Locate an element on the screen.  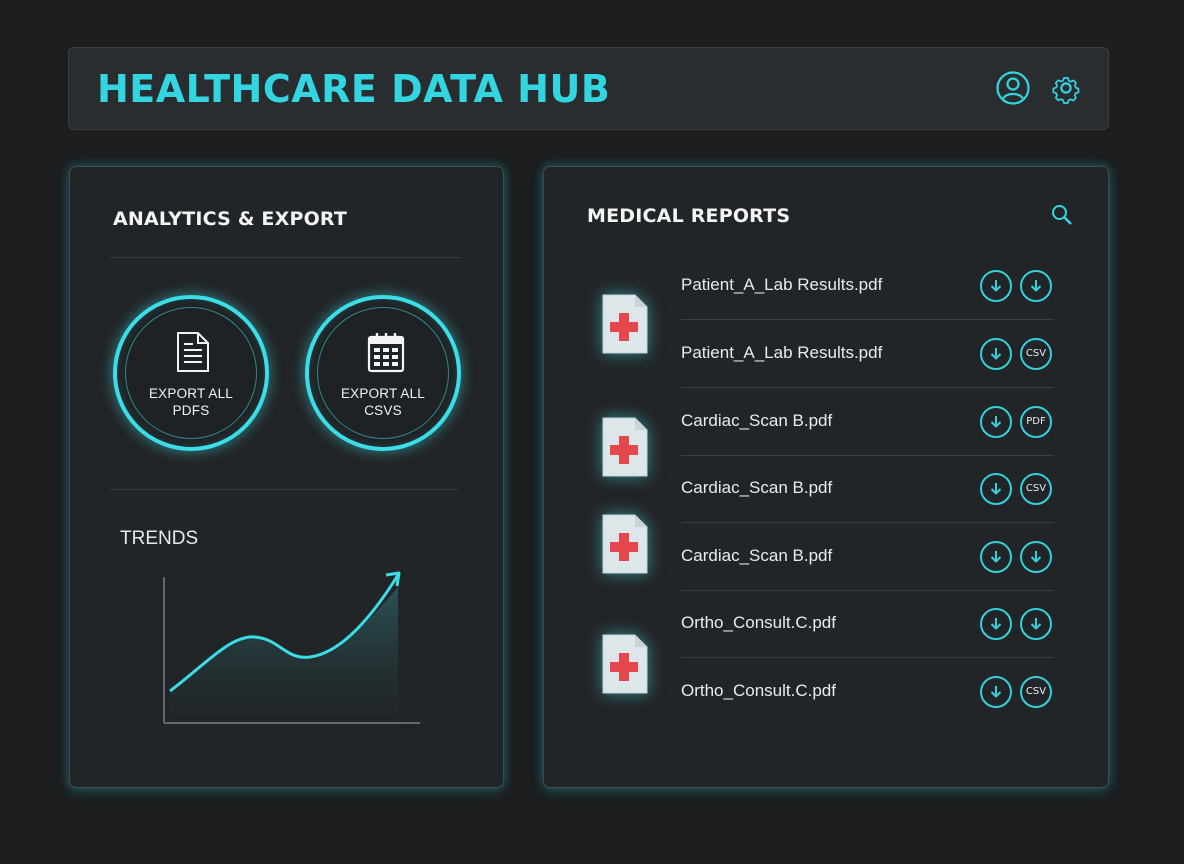
export-format-label: PDF is located at coordinates (1036, 421).